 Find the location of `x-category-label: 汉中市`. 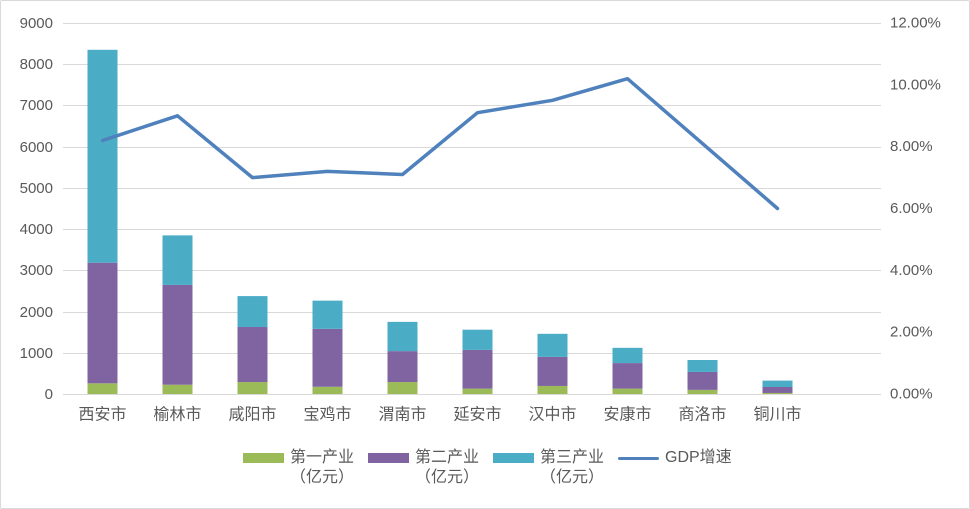

x-category-label: 汉中市 is located at coordinates (552, 415).